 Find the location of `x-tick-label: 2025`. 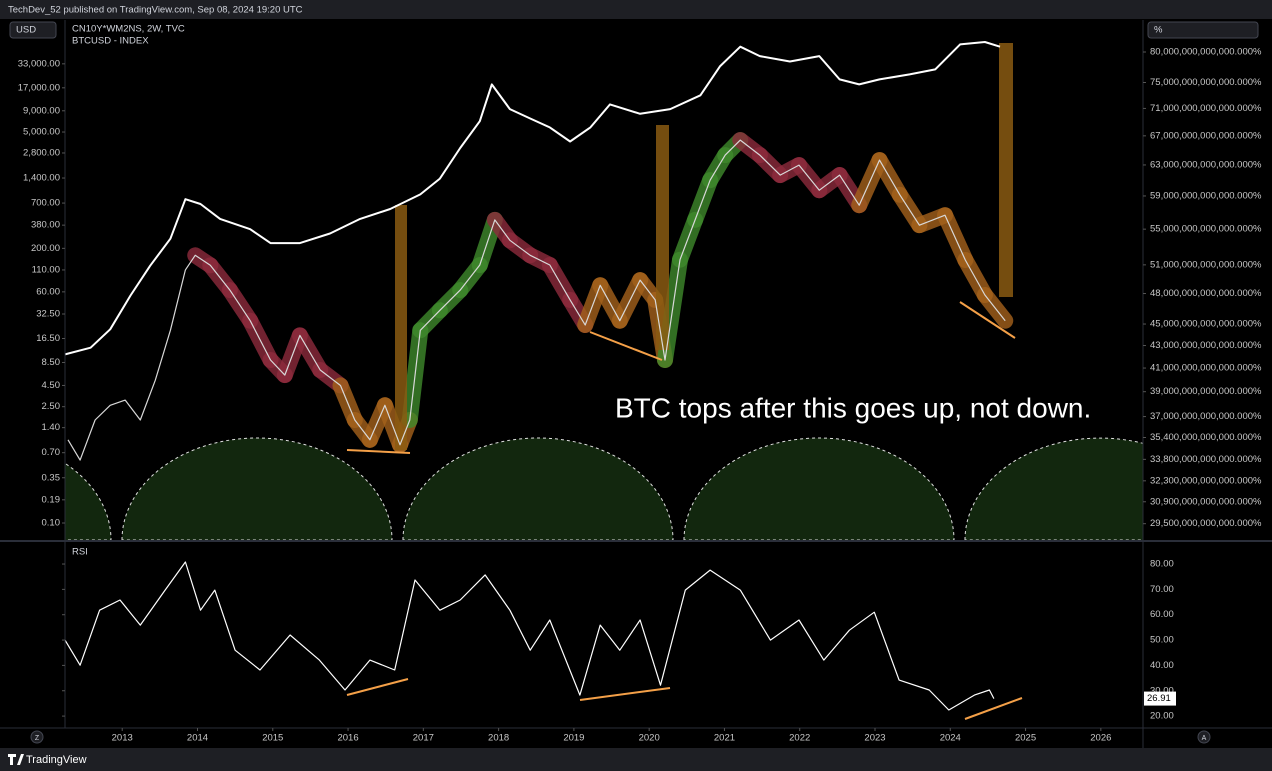

x-tick-label: 2025 is located at coordinates (1025, 738).